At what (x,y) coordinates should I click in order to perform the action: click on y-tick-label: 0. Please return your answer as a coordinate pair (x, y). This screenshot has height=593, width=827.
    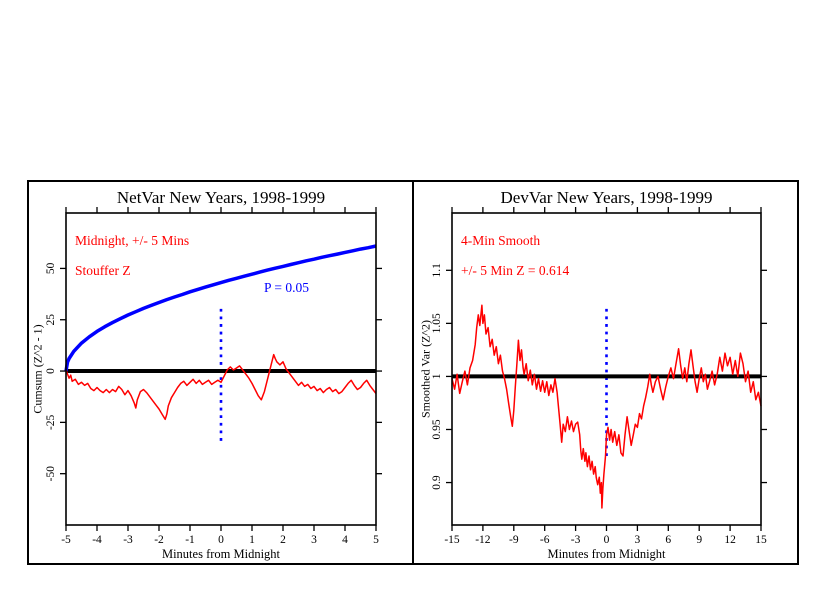
    Looking at the image, I should click on (51, 371).